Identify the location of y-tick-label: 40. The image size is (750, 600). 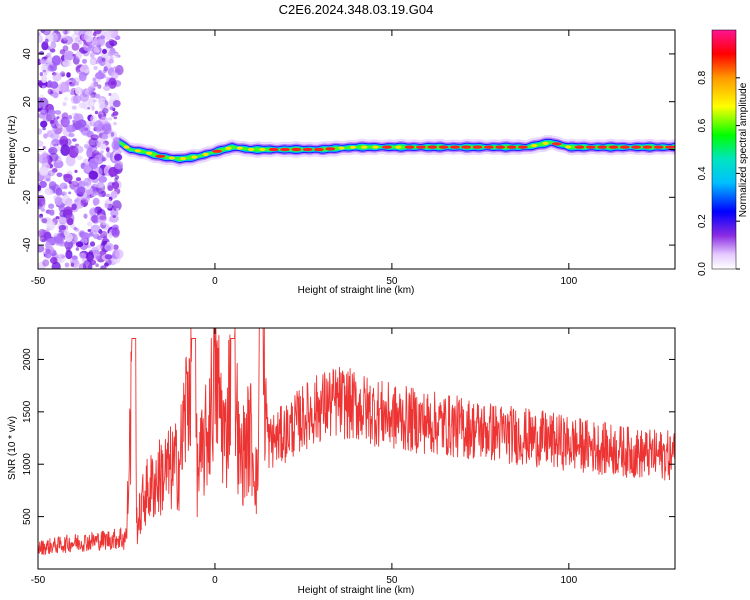
(27, 54).